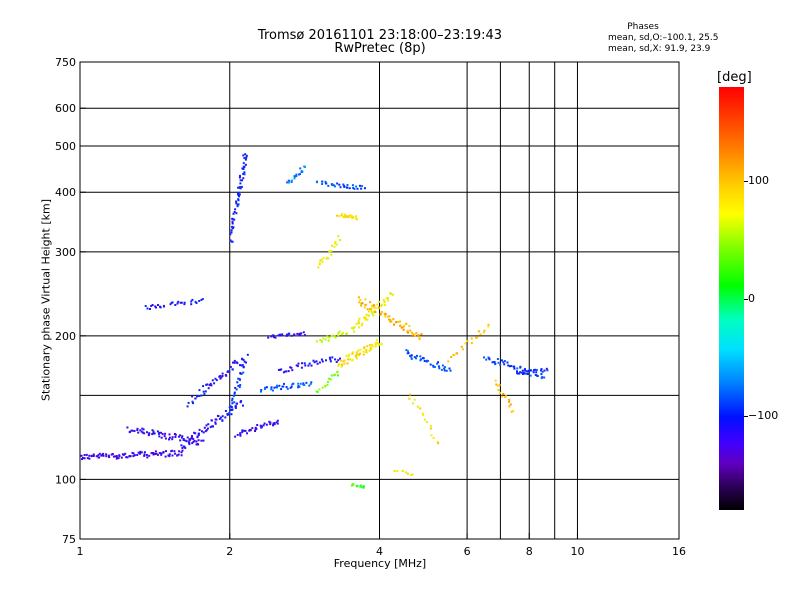 This screenshot has width=800, height=600. What do you see at coordinates (679, 551) in the screenshot?
I see `x-tick-label: 16` at bounding box center [679, 551].